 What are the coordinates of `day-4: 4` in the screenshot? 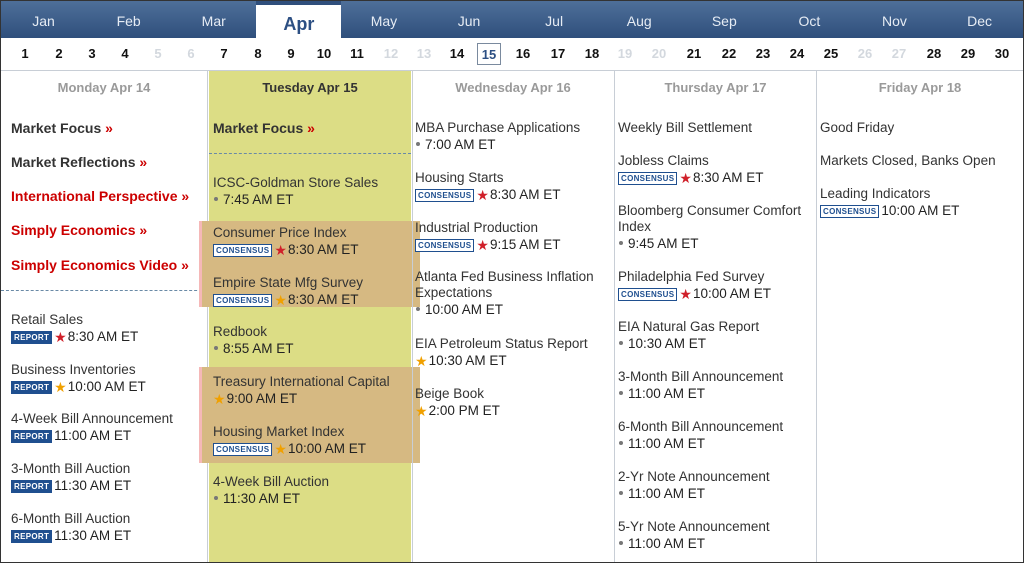 It's located at (125, 53).